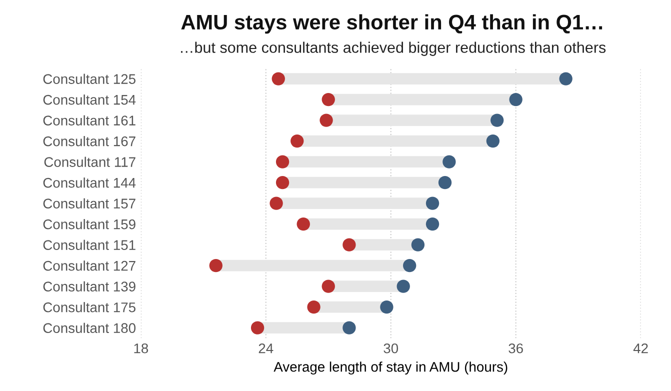 The height and width of the screenshot is (391, 671). What do you see at coordinates (391, 368) in the screenshot?
I see `x-axis-title: Average length of stay in AMU (hours)` at bounding box center [391, 368].